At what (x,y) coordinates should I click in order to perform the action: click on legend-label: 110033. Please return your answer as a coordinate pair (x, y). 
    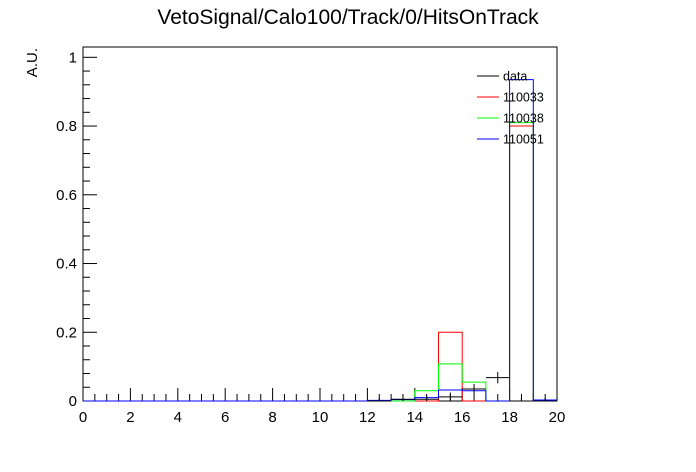
    Looking at the image, I should click on (523, 98).